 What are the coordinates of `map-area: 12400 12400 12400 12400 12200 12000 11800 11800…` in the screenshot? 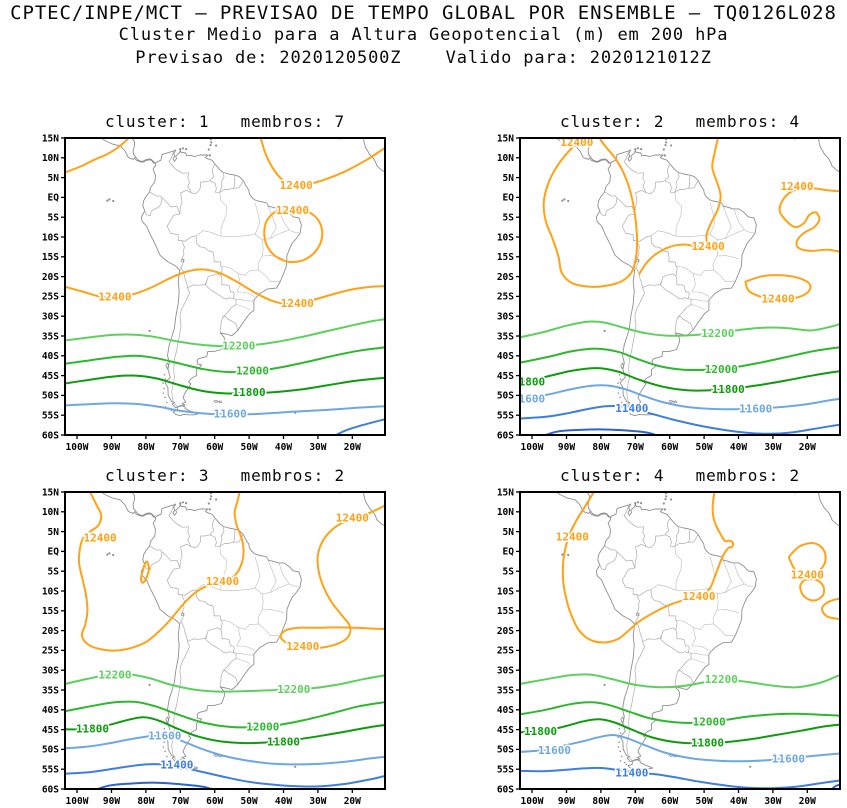 It's located at (676, 285).